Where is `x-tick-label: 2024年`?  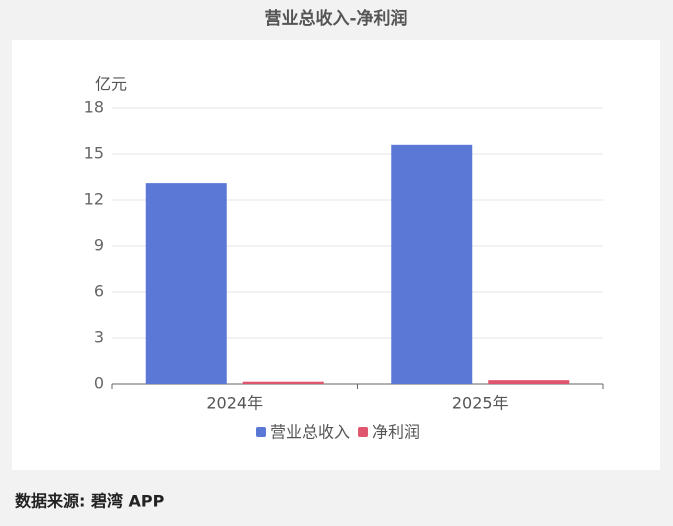
x-tick-label: 2024年 is located at coordinates (234, 403).